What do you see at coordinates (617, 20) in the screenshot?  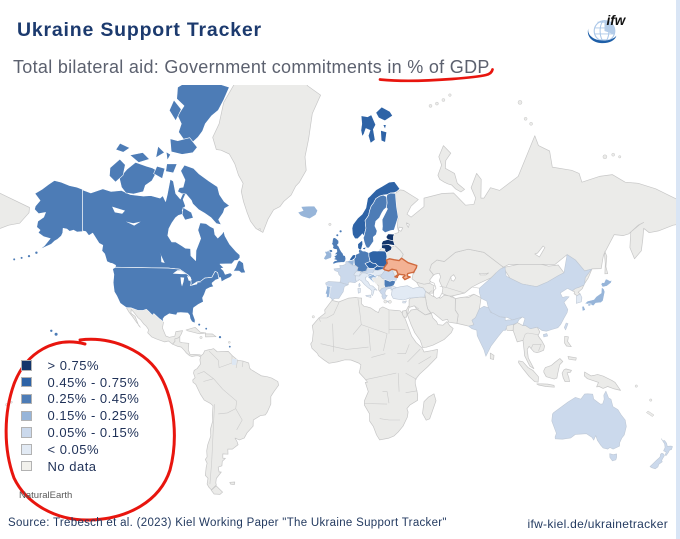 I see `svg-text: ifw` at bounding box center [617, 20].